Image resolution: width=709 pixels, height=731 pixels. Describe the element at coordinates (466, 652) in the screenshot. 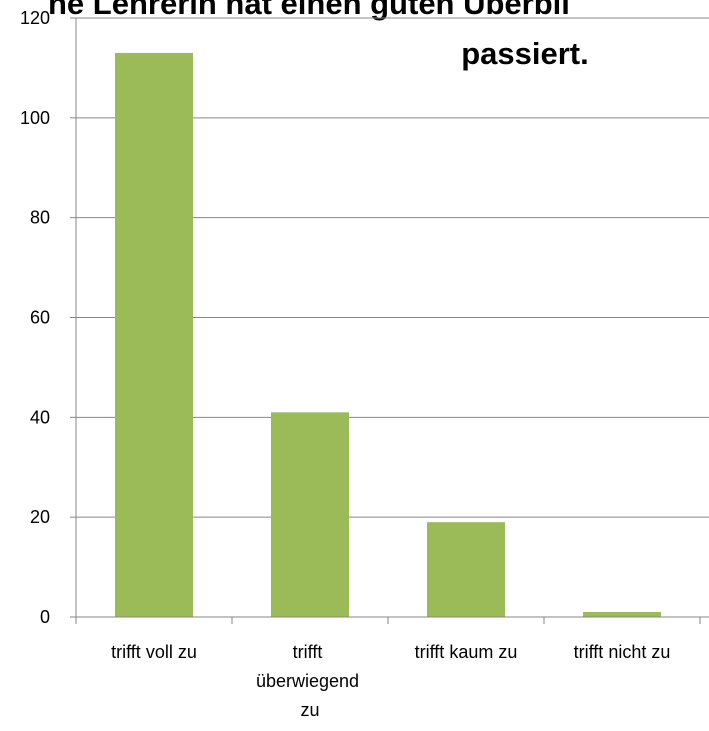

I see `x-tick-label: trifft kaum zu` at that location.